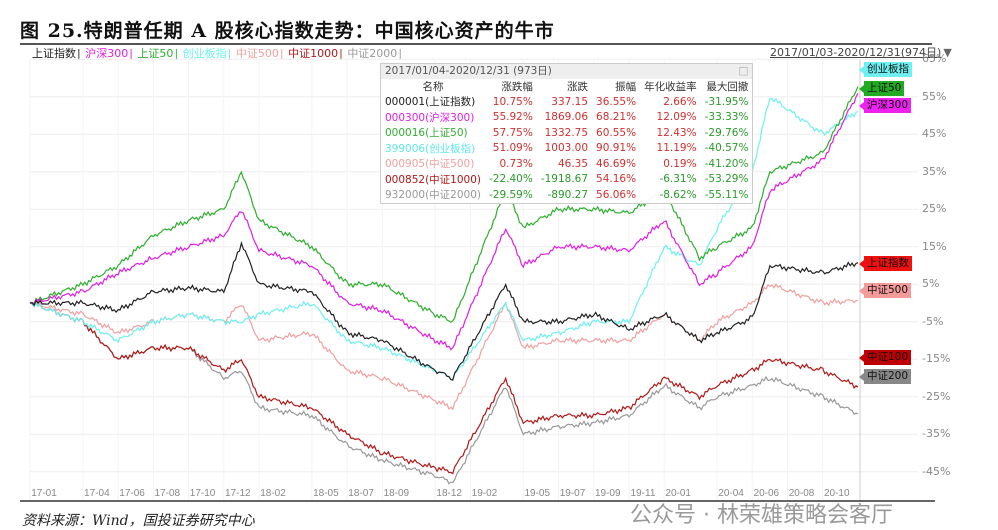 The height and width of the screenshot is (530, 998). I want to click on watermark: 公众号 · 林荣雄策略会客厅, so click(761, 515).